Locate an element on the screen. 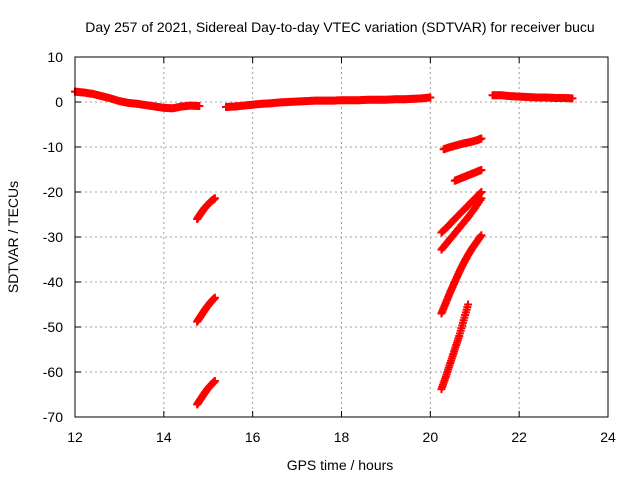 The width and height of the screenshot is (640, 480). x-tick-label: 14 is located at coordinates (164, 437).